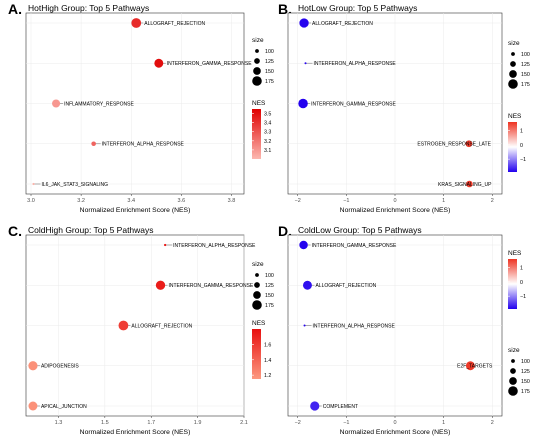 The width and height of the screenshot is (550, 444). Describe the element at coordinates (88, 8) in the screenshot. I see `panel-title: HotHigh Group: Top 5 Pathways` at that location.